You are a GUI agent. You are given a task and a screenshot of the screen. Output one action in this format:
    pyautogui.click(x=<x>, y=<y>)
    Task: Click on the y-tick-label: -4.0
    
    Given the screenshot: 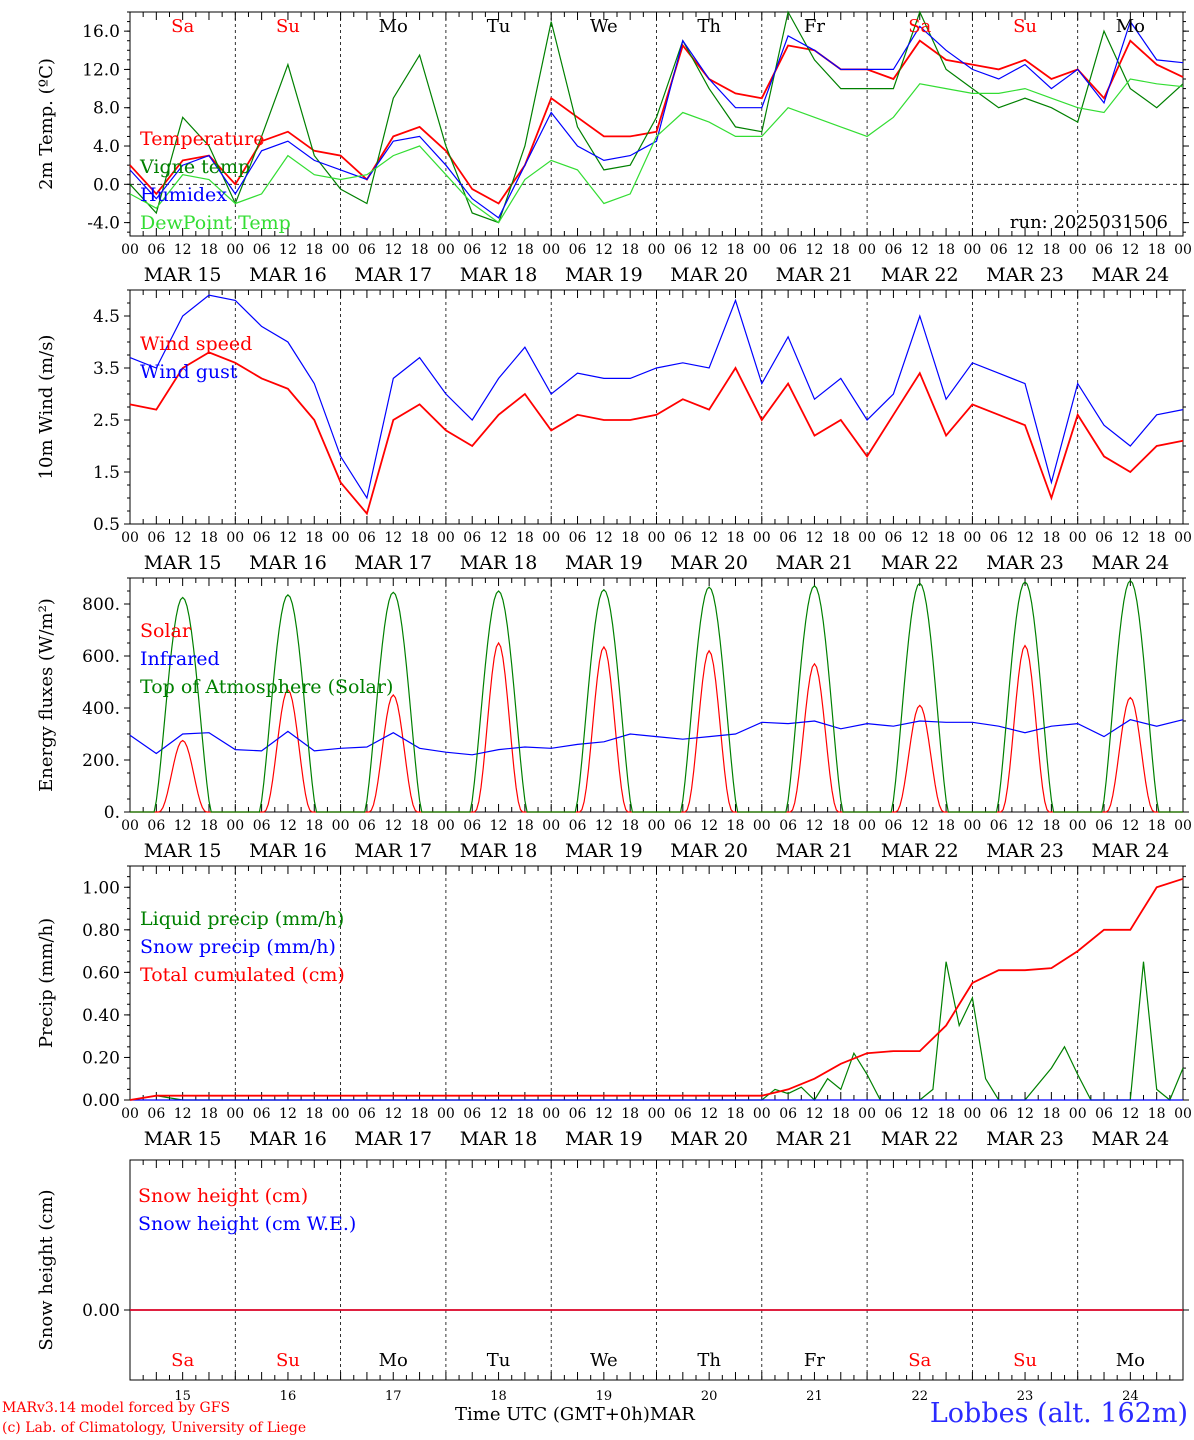 What is the action you would take?
    pyautogui.click(x=103, y=224)
    